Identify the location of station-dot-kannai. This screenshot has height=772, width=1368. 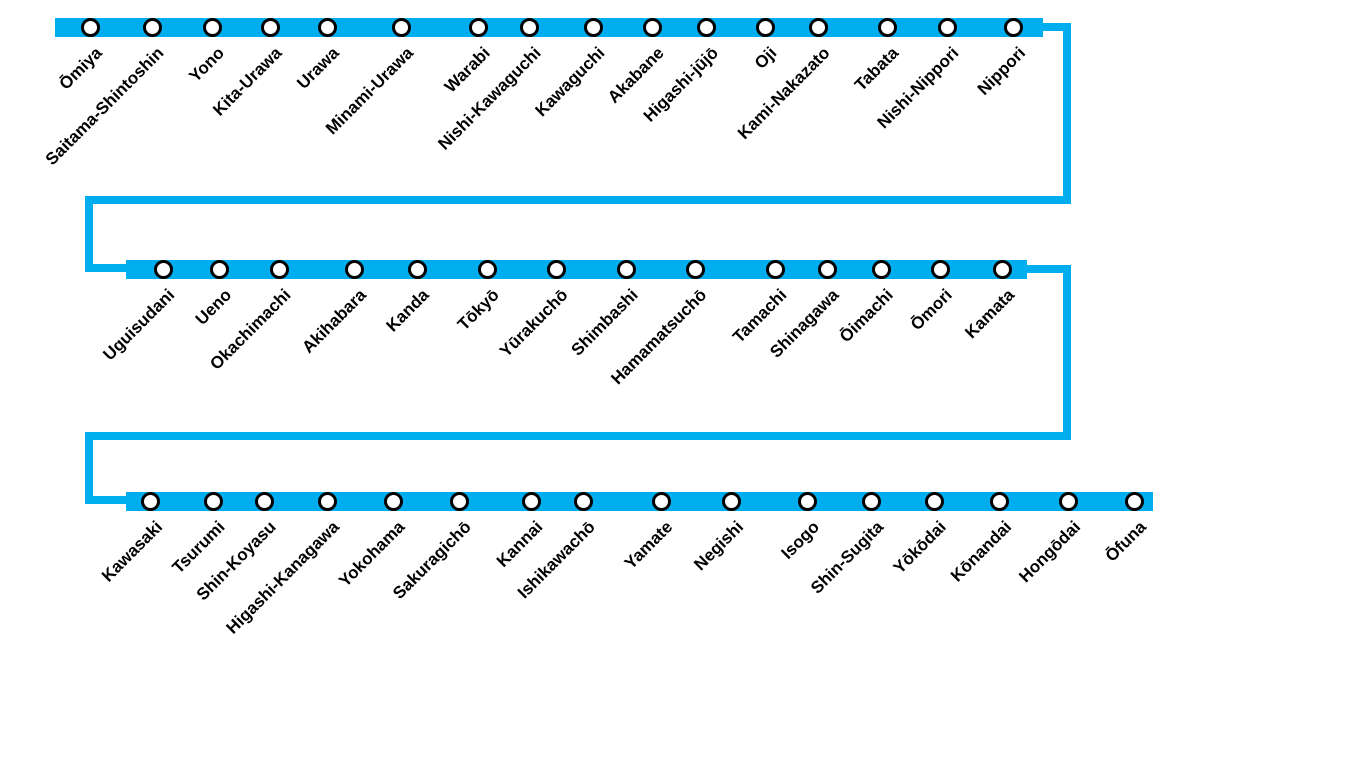
(531, 501).